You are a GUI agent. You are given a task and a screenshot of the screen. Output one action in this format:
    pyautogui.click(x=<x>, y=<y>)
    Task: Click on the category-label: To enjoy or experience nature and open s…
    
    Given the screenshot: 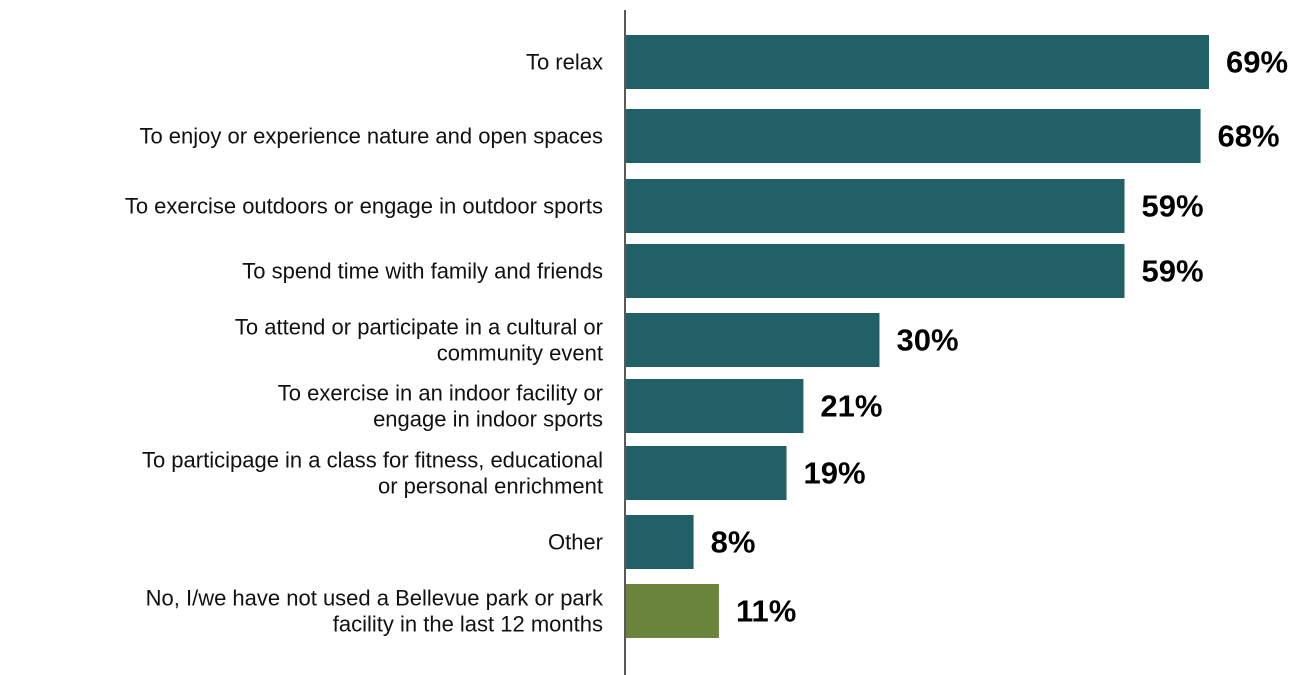 What is the action you would take?
    pyautogui.click(x=371, y=136)
    